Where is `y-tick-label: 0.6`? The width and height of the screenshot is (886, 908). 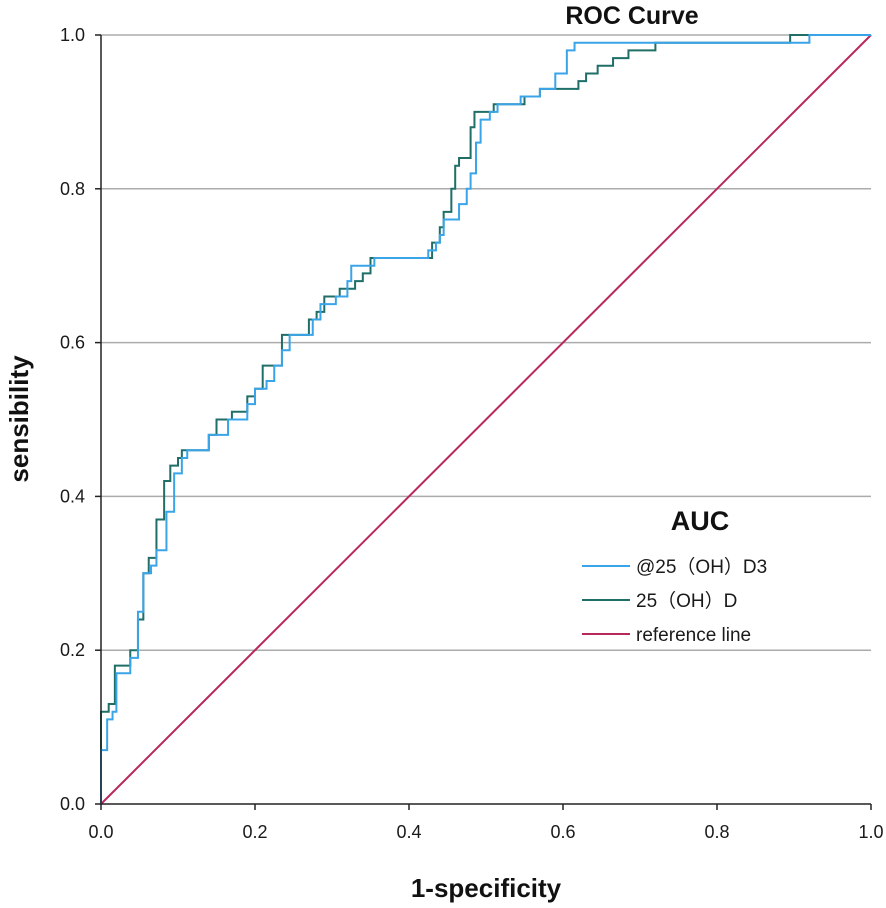 y-tick-label: 0.6 is located at coordinates (72, 343).